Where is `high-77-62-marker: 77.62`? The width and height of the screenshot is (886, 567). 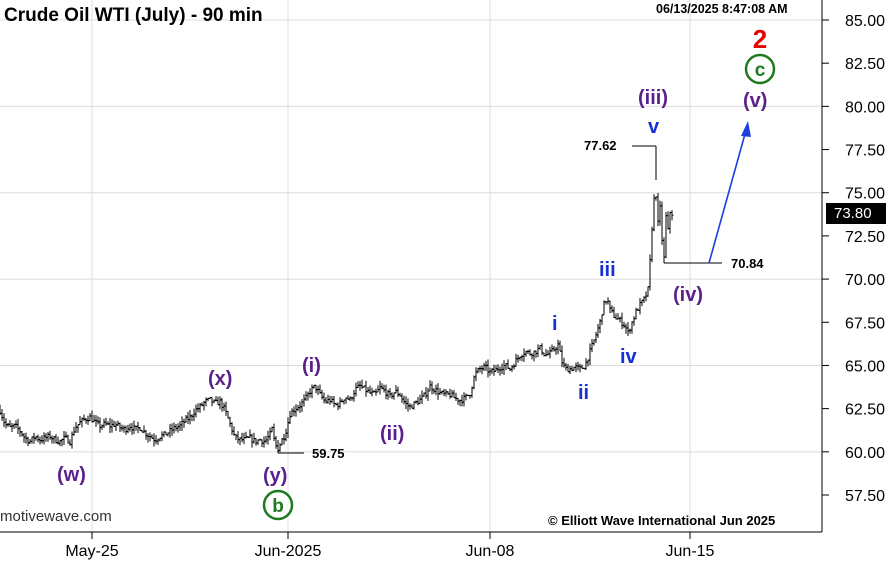 high-77-62-marker: 77.62 is located at coordinates (620, 159).